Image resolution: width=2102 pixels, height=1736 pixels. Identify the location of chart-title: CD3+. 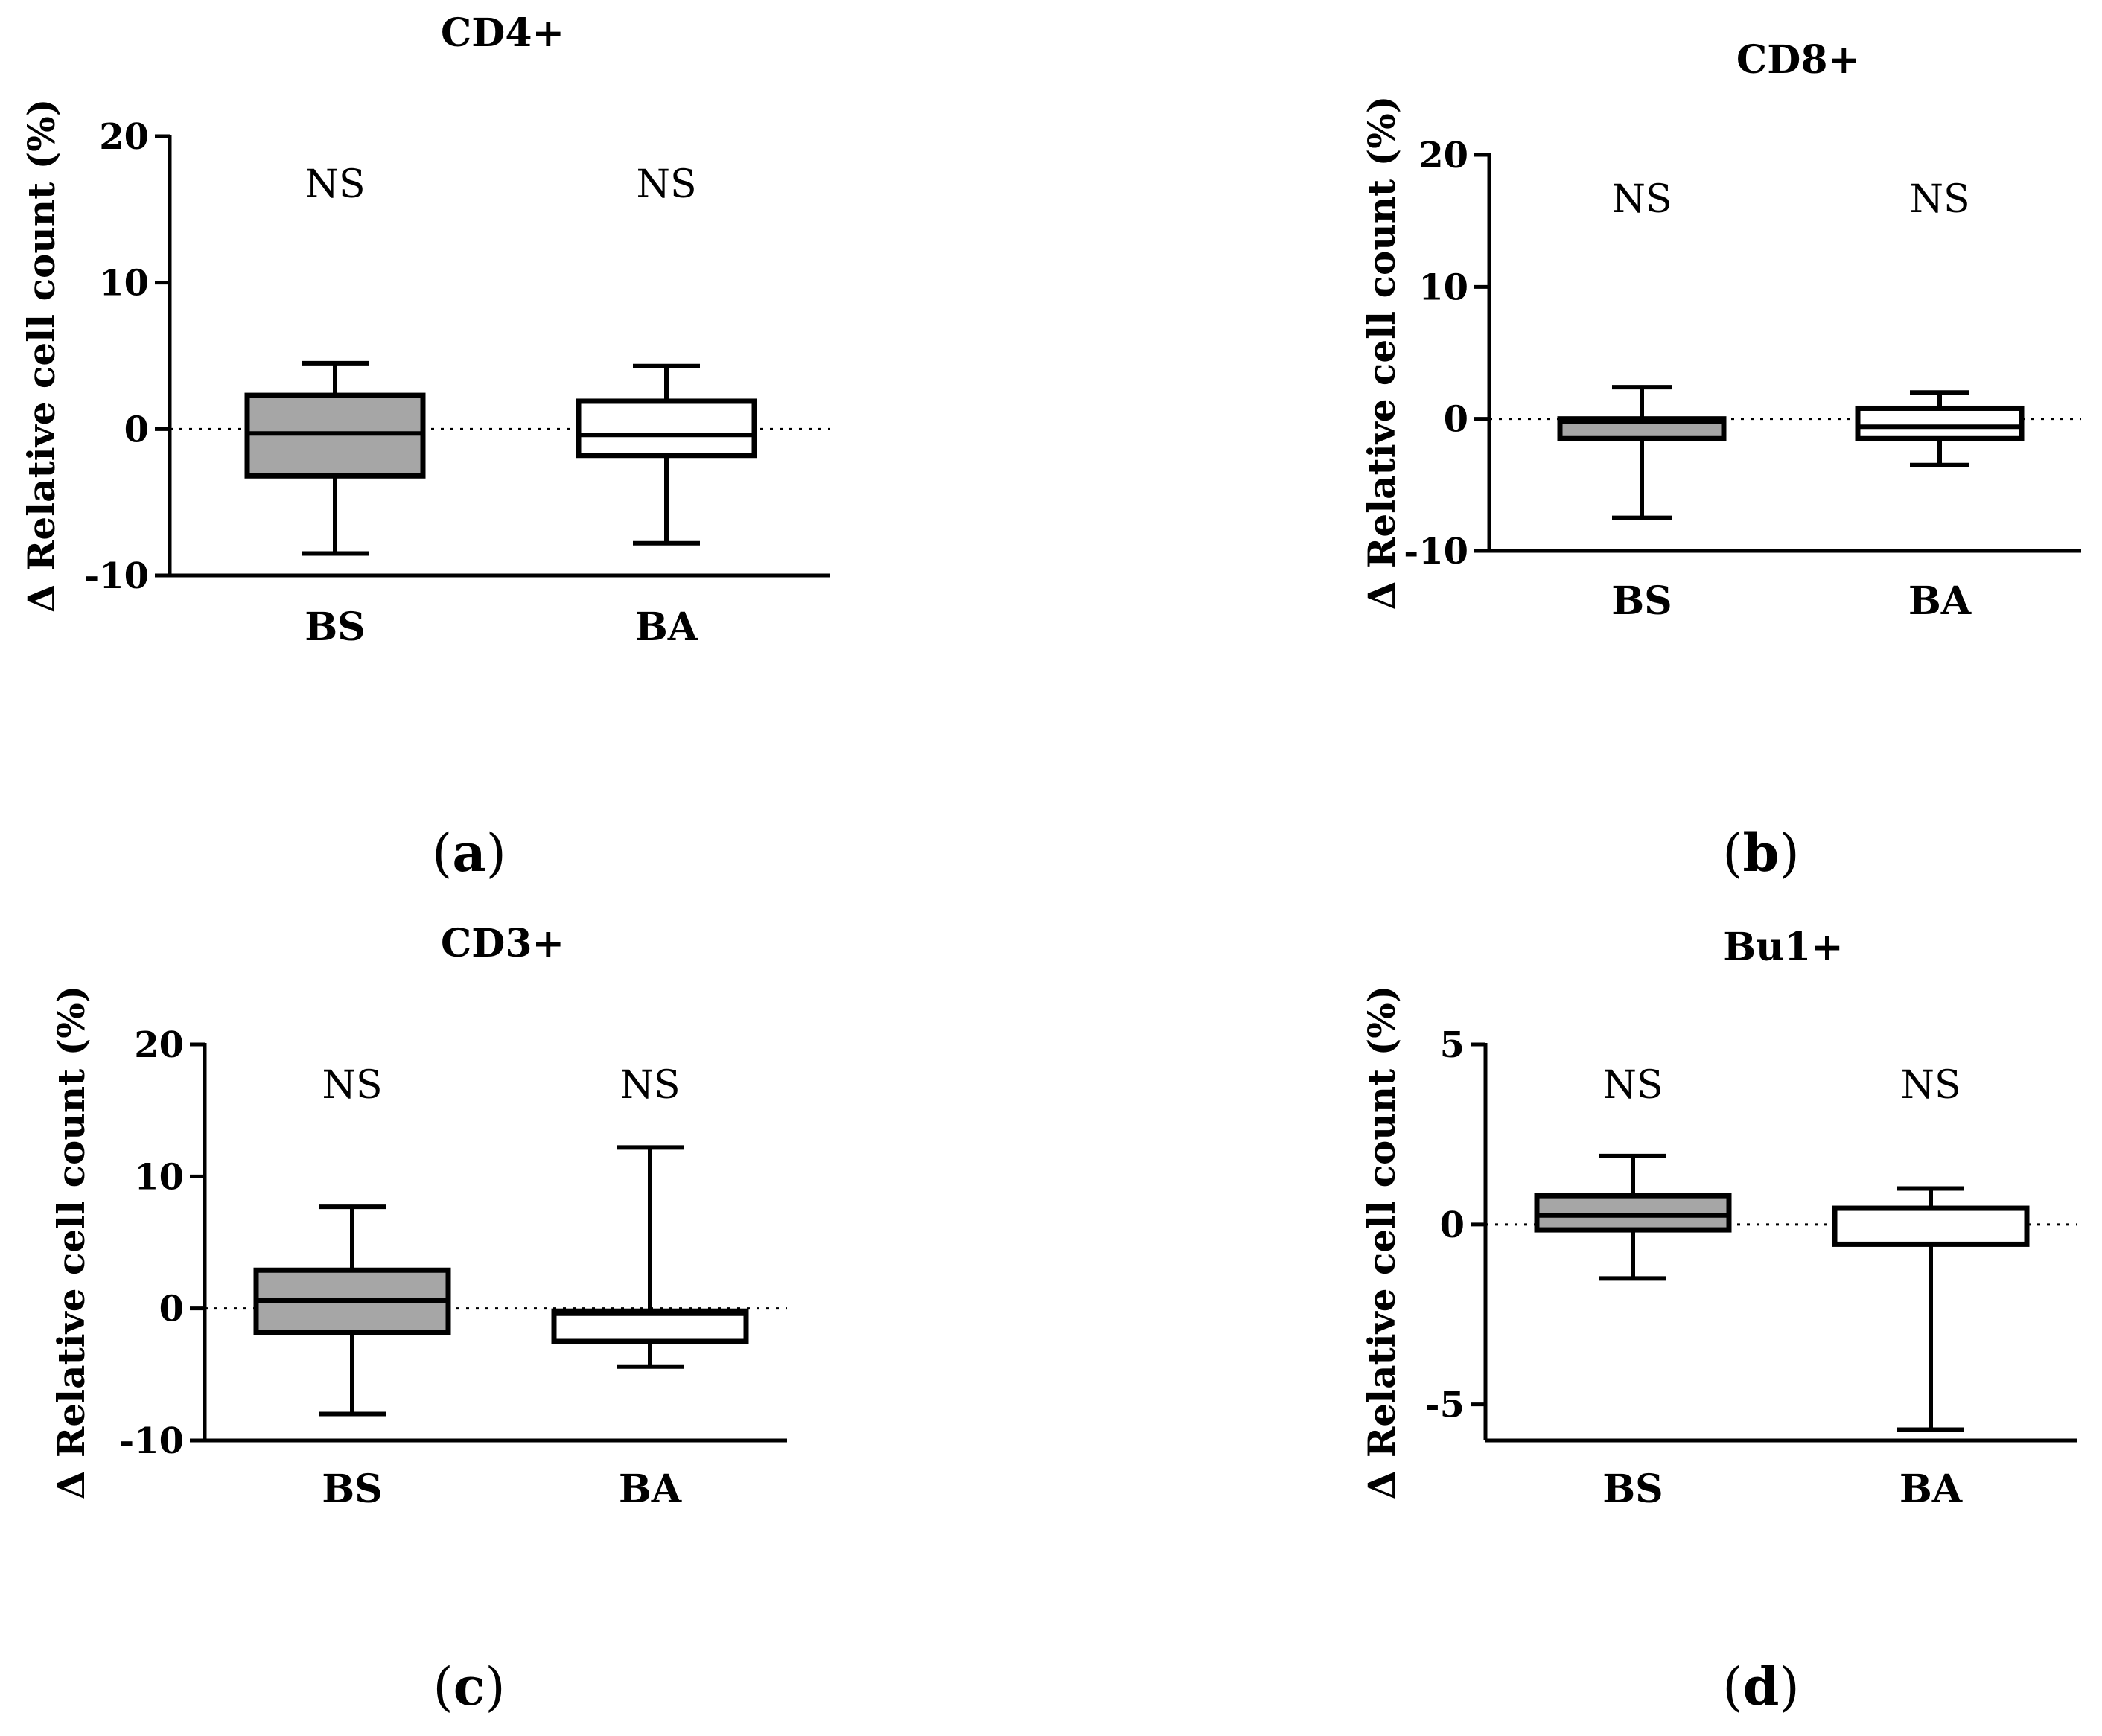
(502, 943).